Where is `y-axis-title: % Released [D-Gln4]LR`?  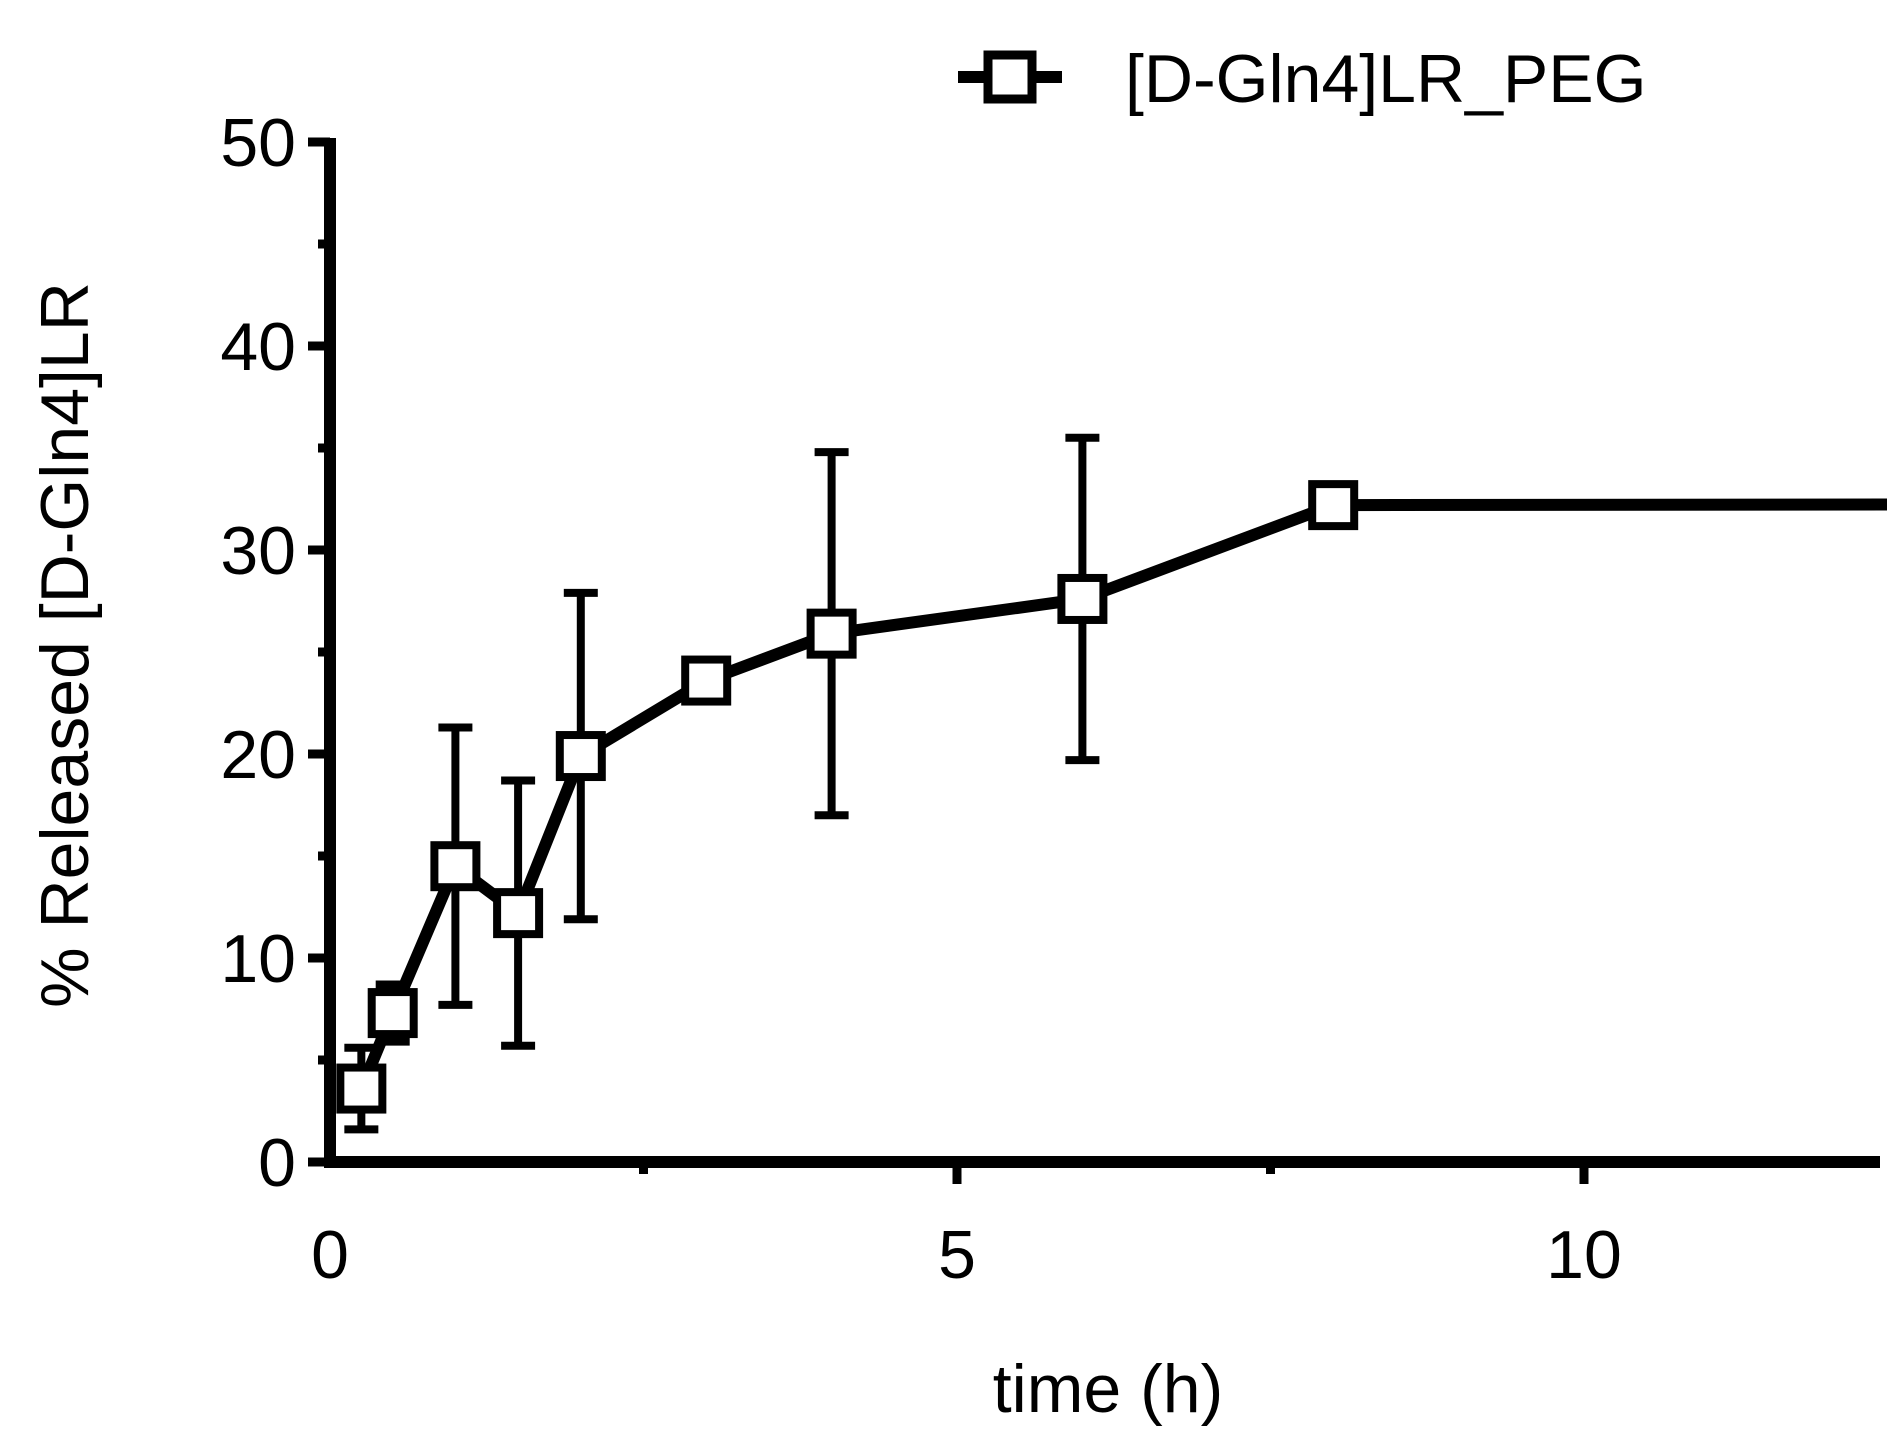 y-axis-title: % Released [D-Gln4]LR is located at coordinates (65, 645).